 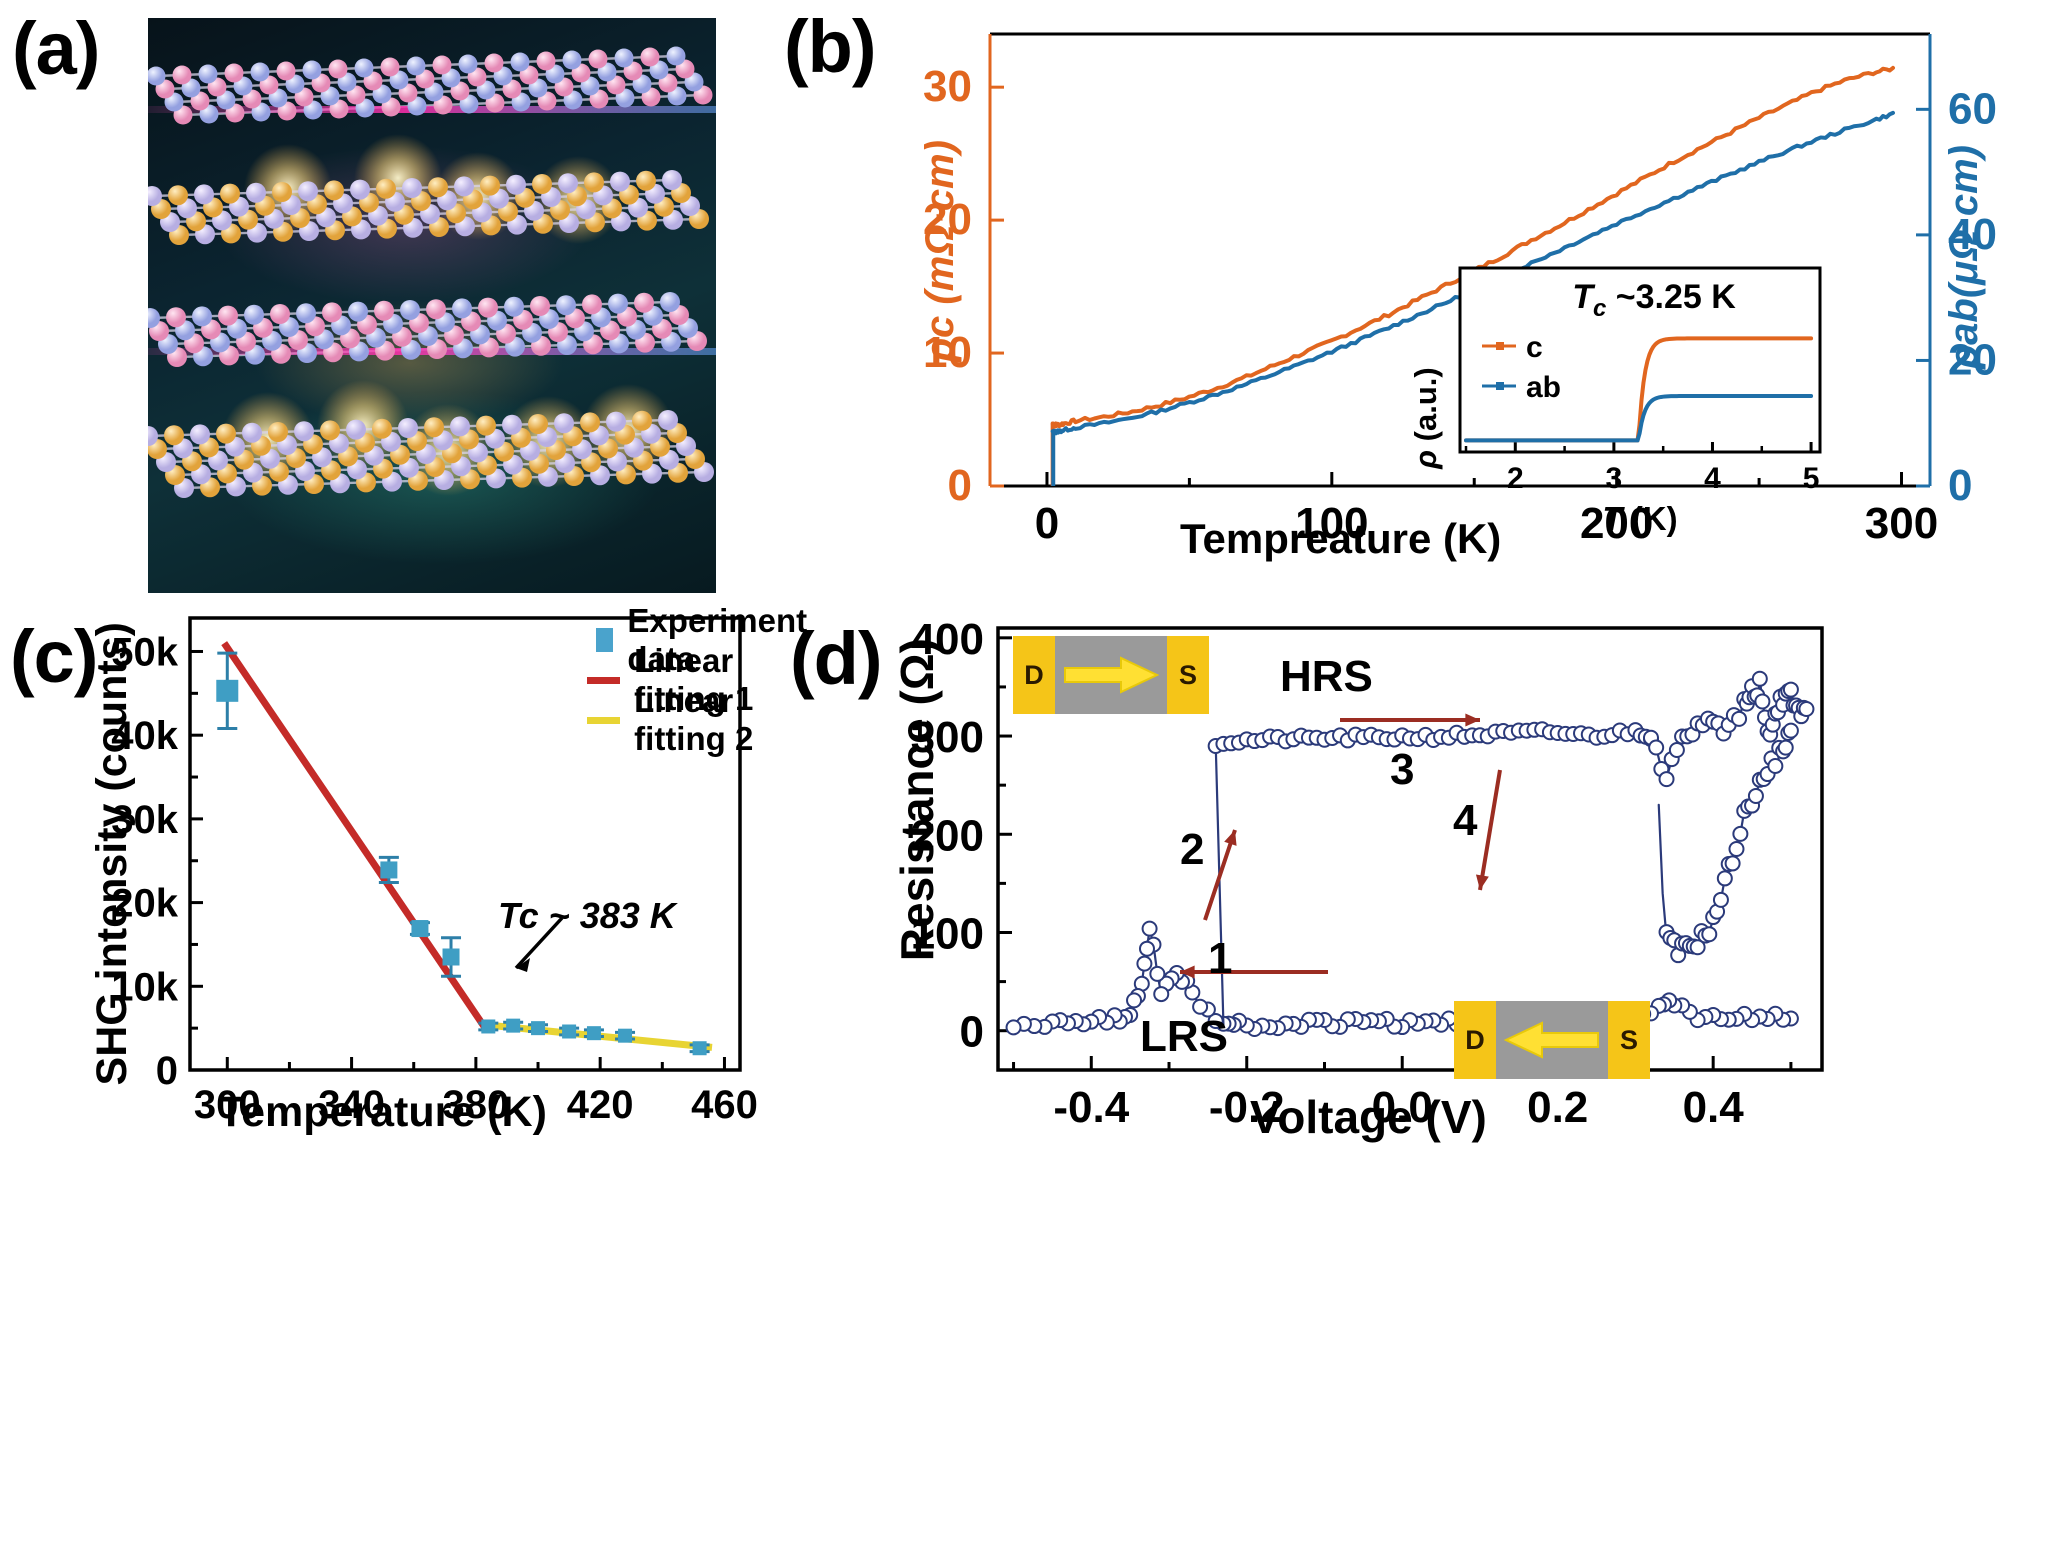 I want to click on device-top-drain-label: D, so click(x=1034, y=674).